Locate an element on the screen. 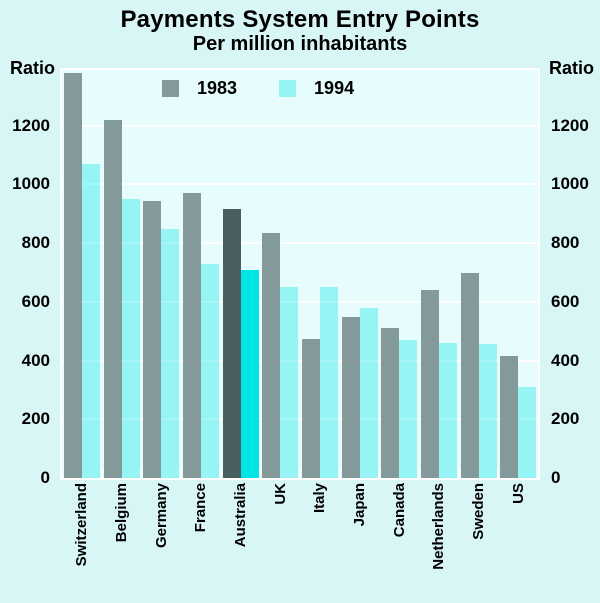 The image size is (600, 603). y-axis-unit-left: Ratio is located at coordinates (32, 68).